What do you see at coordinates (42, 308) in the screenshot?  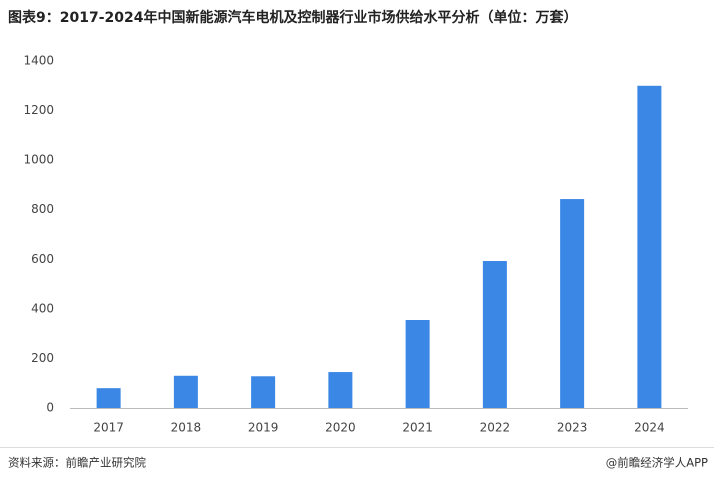 I see `y-tick-label: 400` at bounding box center [42, 308].